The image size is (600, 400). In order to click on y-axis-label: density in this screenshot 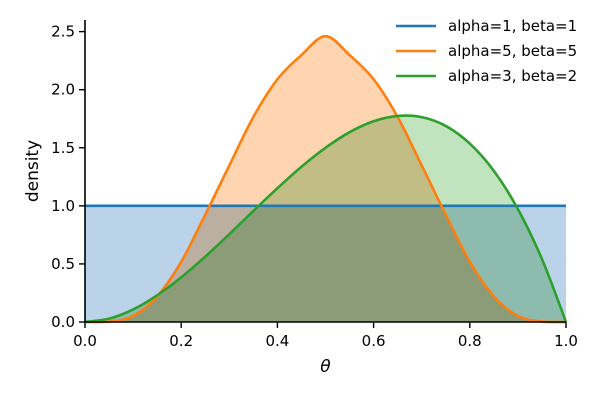, I will do `click(33, 171)`.